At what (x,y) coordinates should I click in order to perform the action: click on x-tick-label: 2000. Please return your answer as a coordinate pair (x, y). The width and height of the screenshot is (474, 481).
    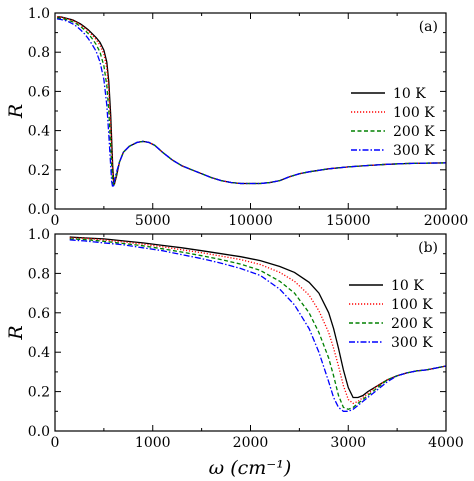
    Looking at the image, I should click on (251, 443).